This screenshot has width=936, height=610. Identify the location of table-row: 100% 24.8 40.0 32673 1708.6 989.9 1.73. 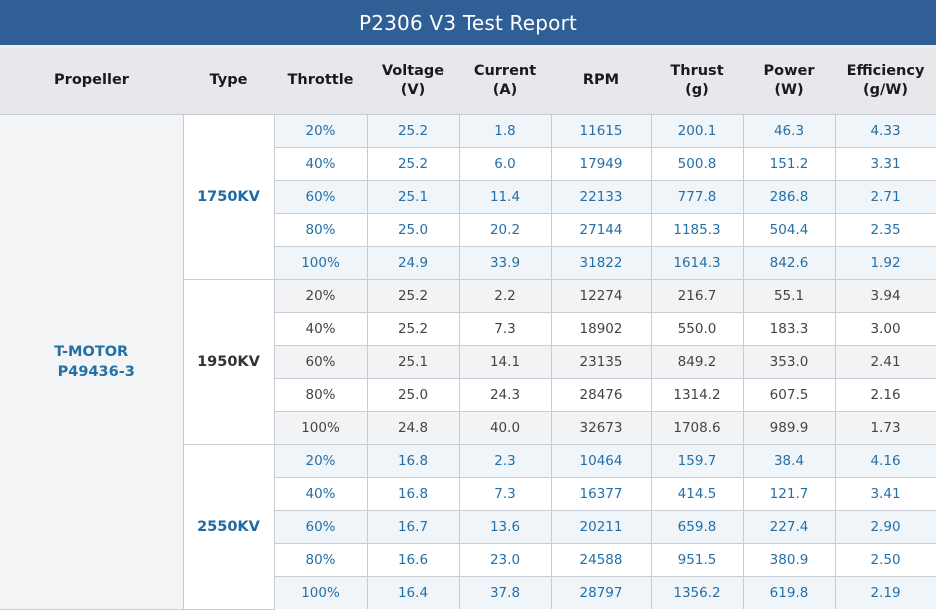
(468, 428).